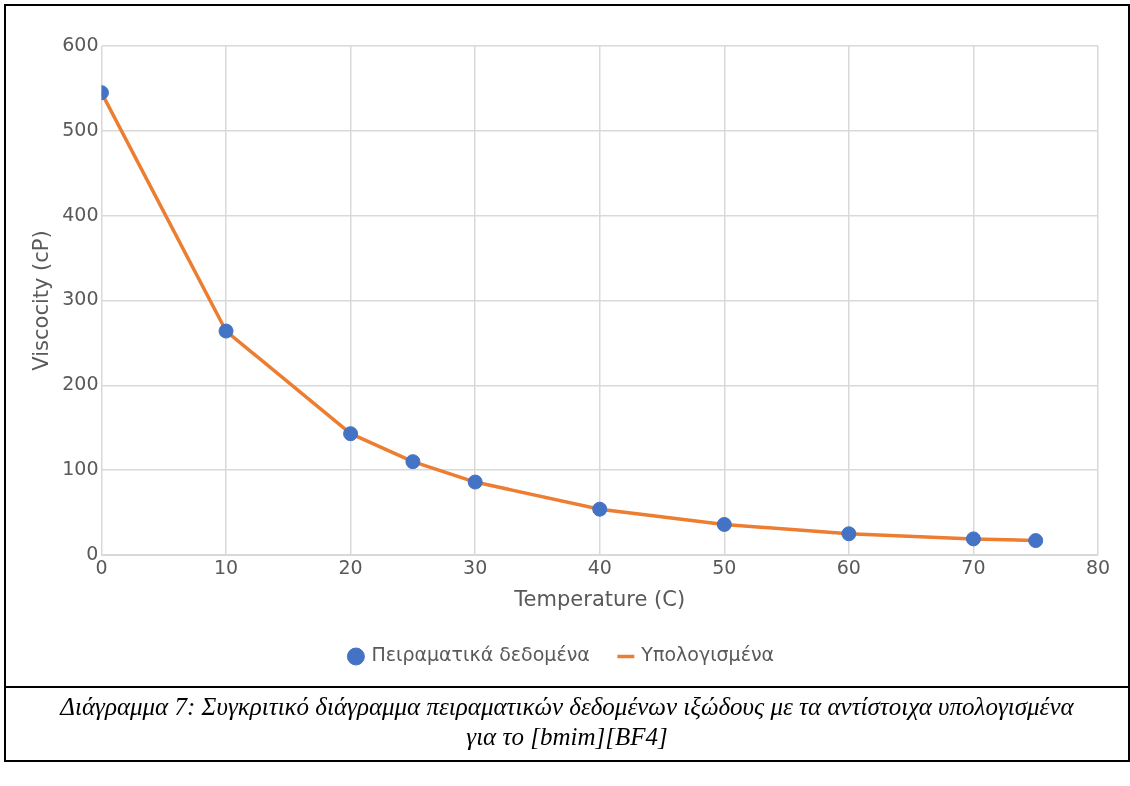 The image size is (1130, 786). Describe the element at coordinates (475, 567) in the screenshot. I see `x-tick-label: 30` at that location.